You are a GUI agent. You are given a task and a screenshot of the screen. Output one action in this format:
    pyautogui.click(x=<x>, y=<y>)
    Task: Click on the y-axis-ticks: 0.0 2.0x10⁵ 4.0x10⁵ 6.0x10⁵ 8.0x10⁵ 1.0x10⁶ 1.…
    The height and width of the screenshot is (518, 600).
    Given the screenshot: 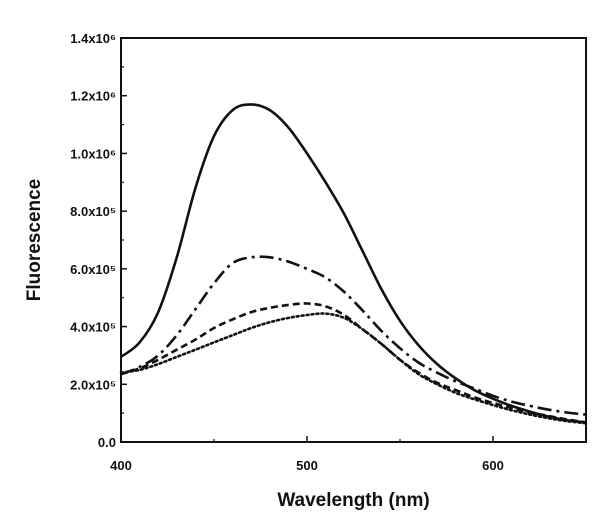 What is the action you would take?
    pyautogui.click(x=98, y=240)
    